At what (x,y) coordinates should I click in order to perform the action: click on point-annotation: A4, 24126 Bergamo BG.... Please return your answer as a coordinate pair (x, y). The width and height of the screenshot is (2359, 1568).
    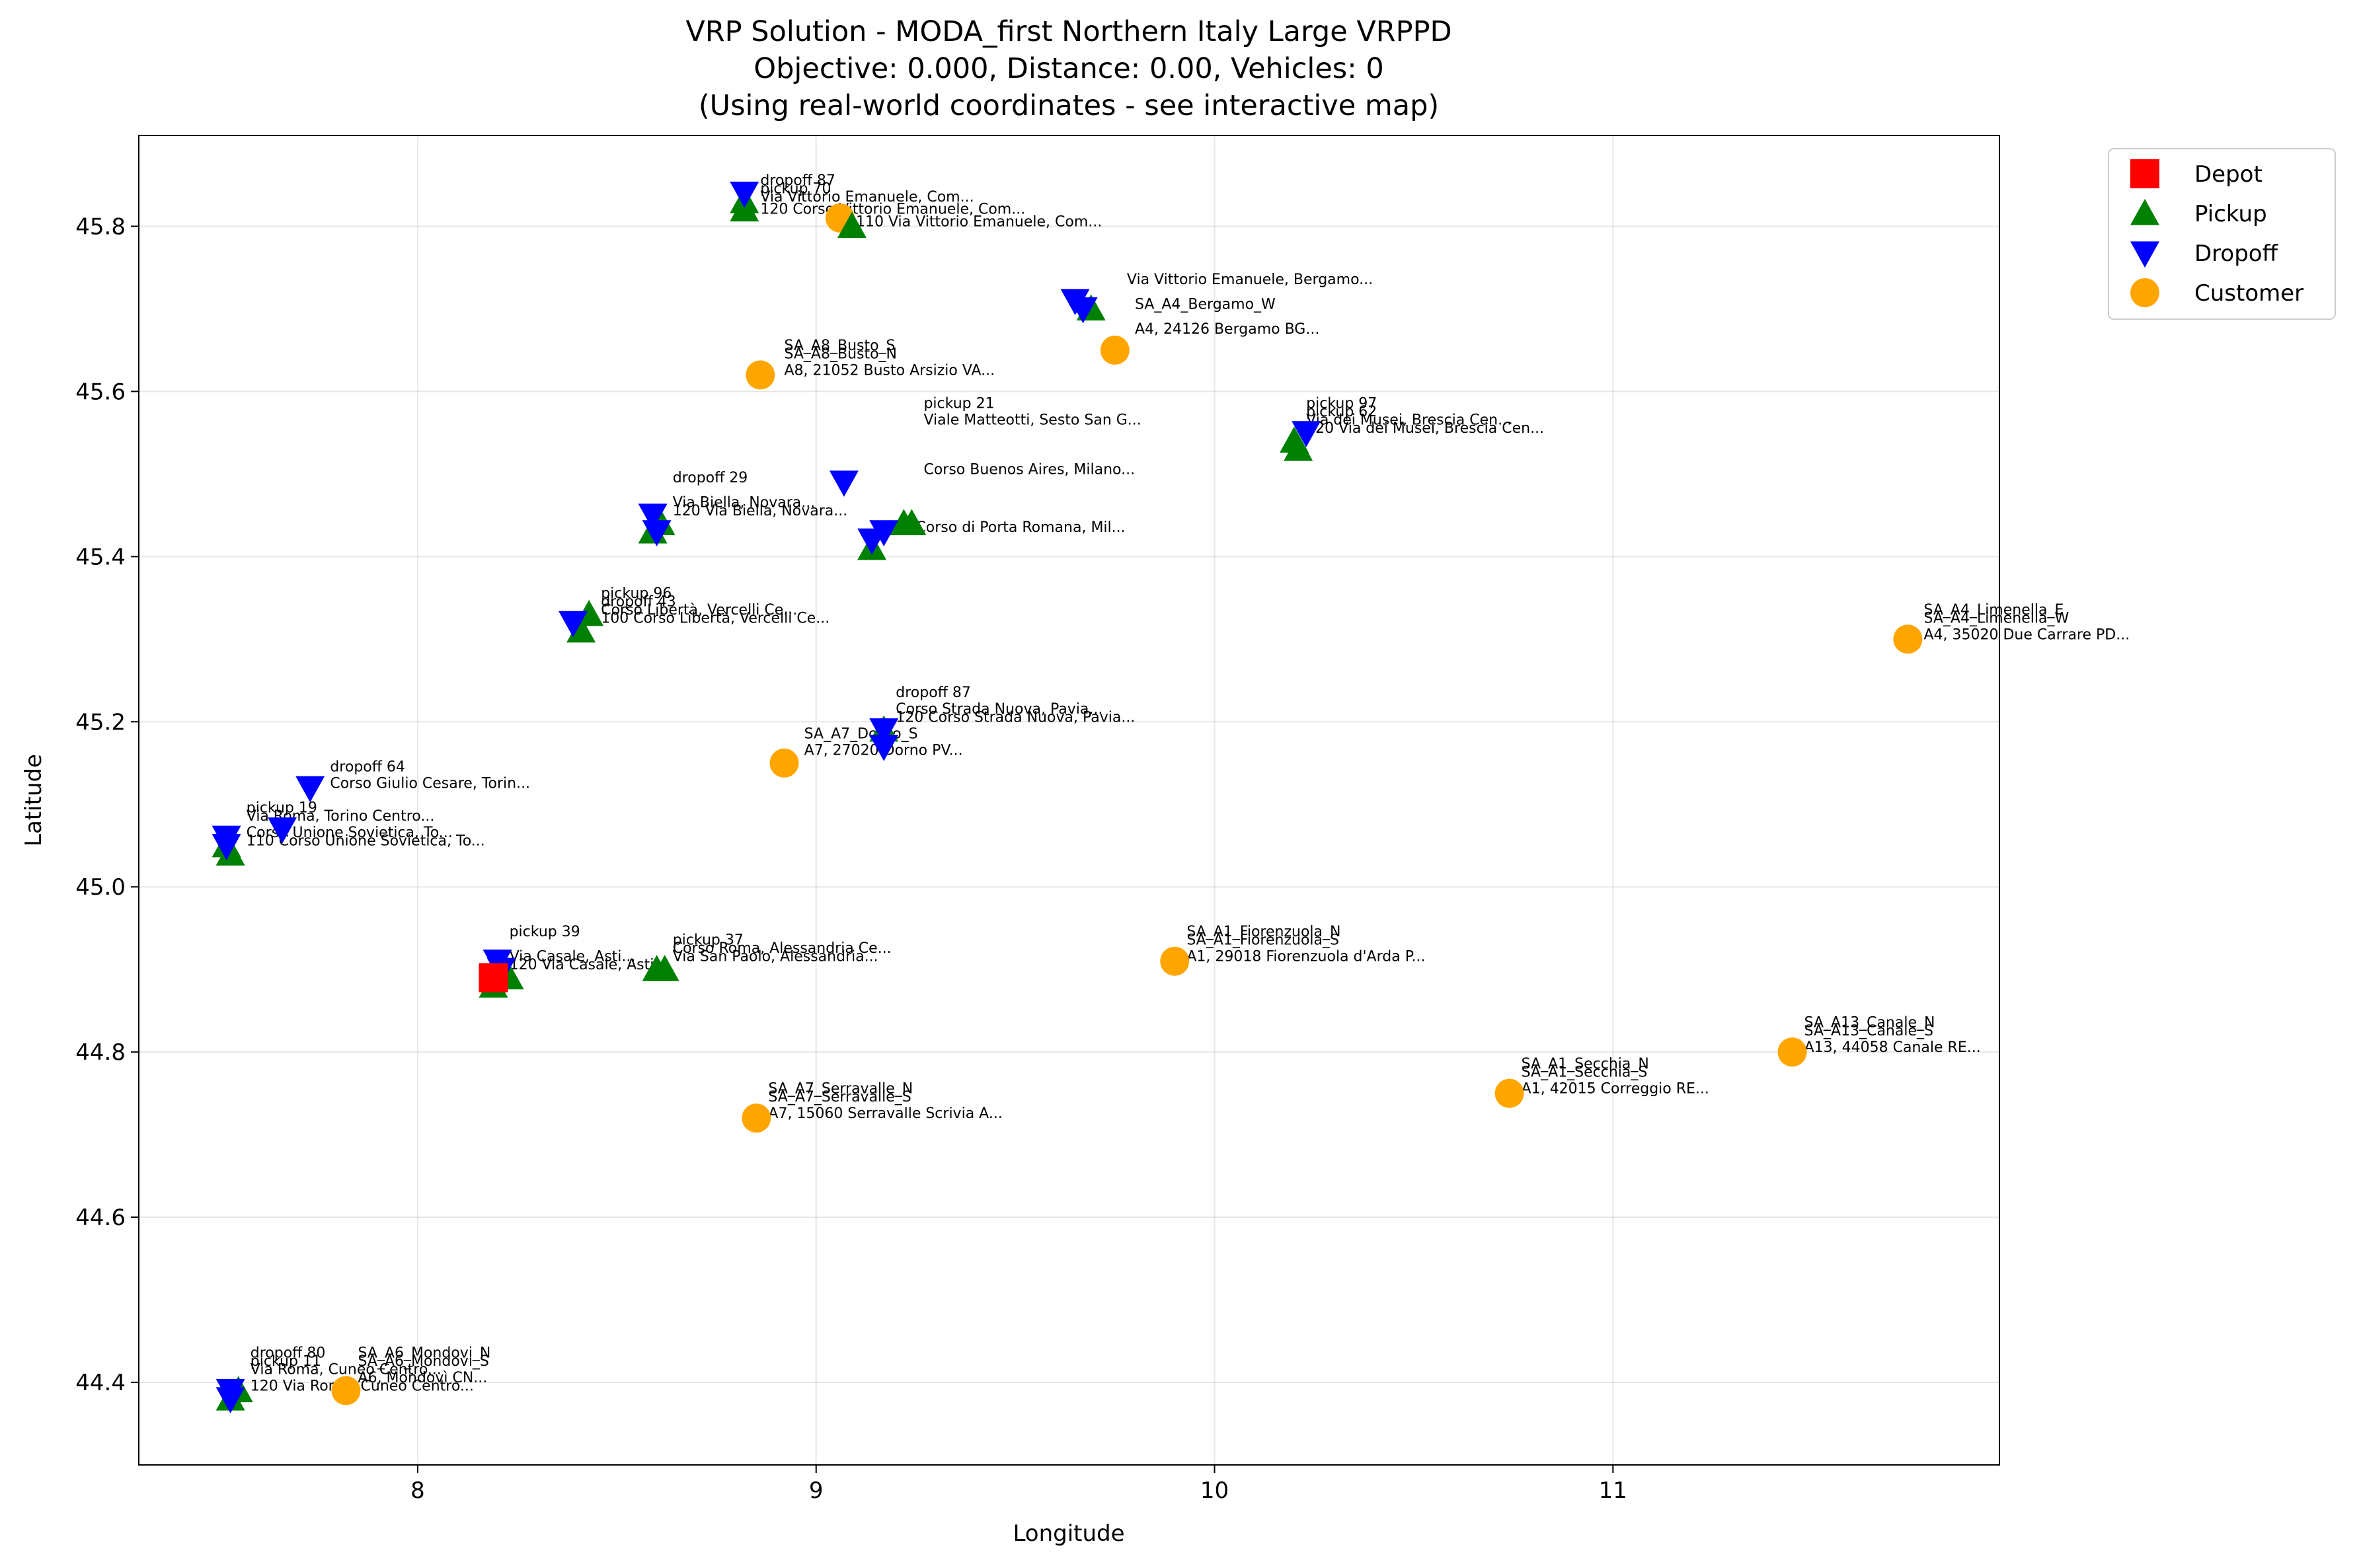
    Looking at the image, I should click on (1227, 329).